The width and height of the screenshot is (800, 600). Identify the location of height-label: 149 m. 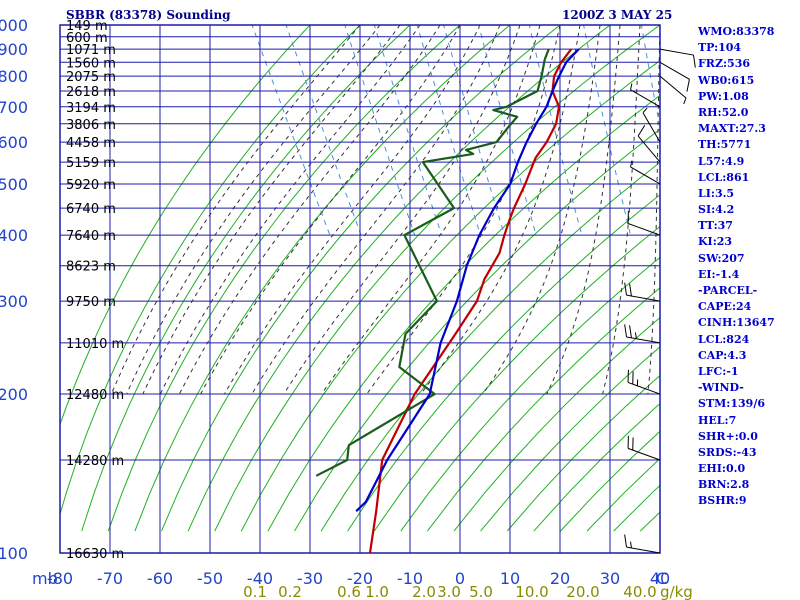
(87, 26).